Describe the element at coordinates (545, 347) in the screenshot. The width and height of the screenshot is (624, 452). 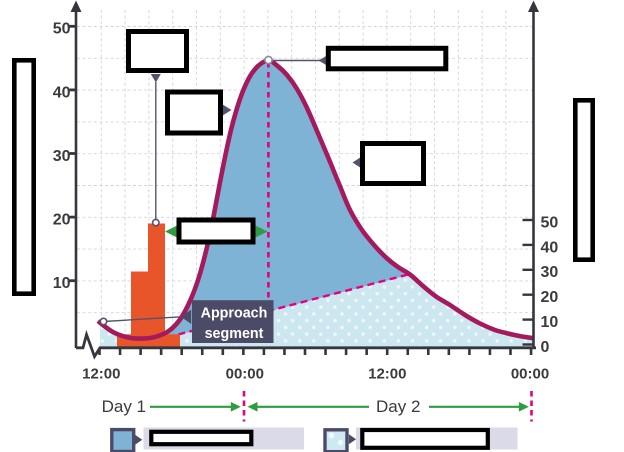
I see `svg-text: 0` at that location.